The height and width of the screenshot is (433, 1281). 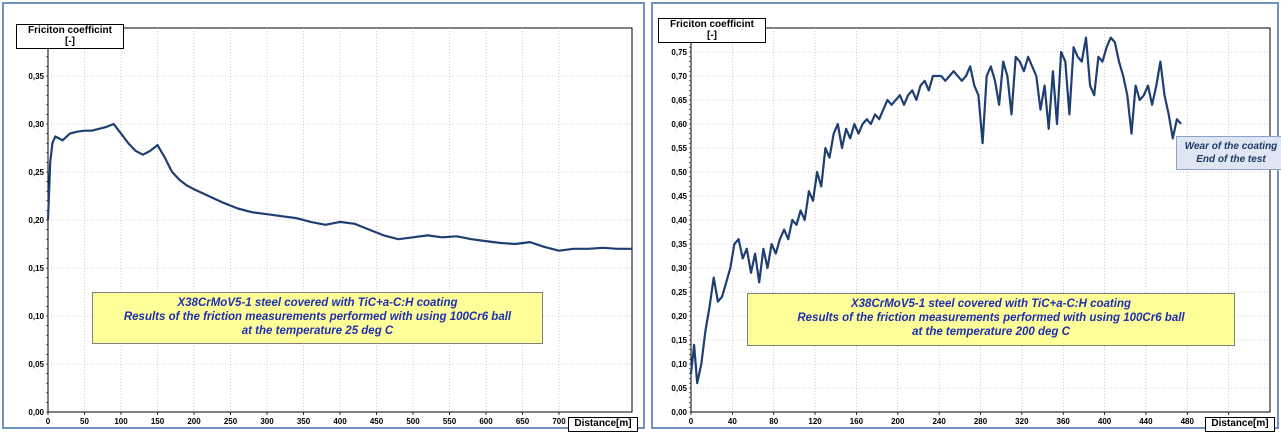 I want to click on annotation-line-1: Wear of the coating, so click(x=1231, y=146).